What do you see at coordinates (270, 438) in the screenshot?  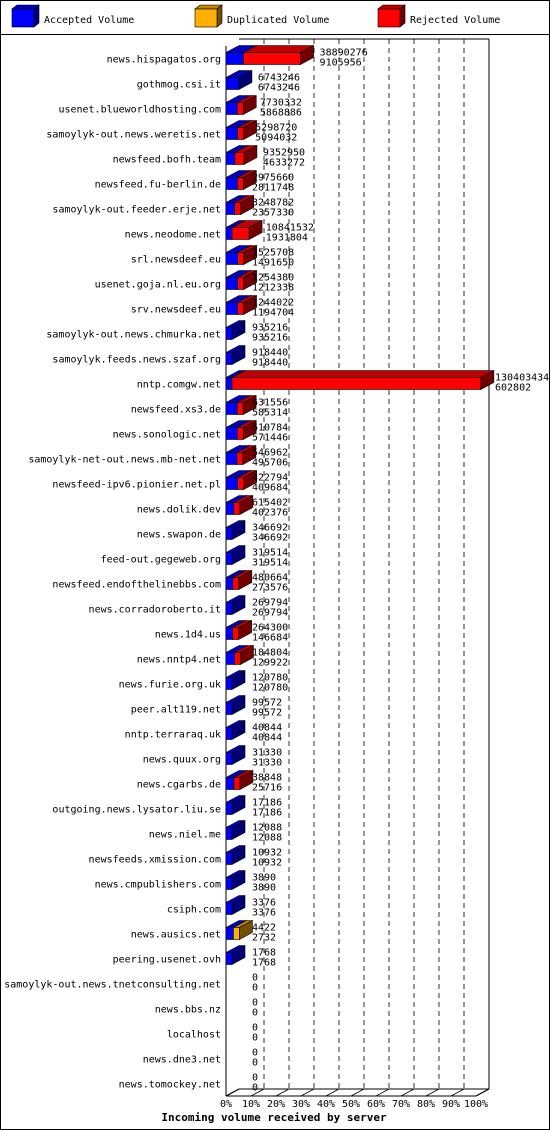 I see `value-label-accepted: 571446` at bounding box center [270, 438].